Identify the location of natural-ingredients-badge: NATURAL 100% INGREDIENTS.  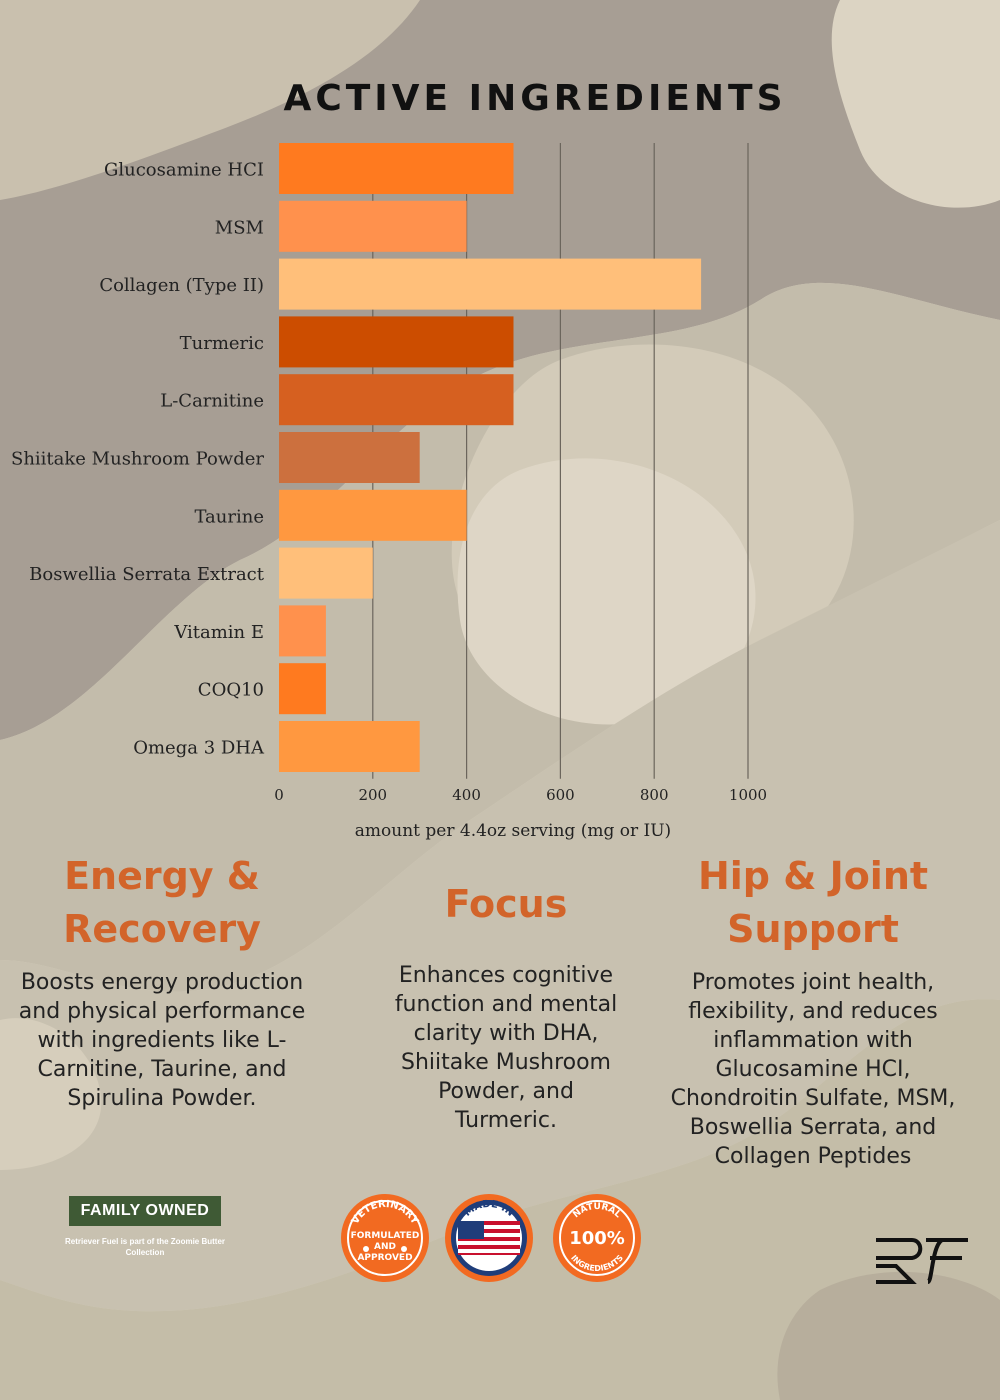
(597, 1238).